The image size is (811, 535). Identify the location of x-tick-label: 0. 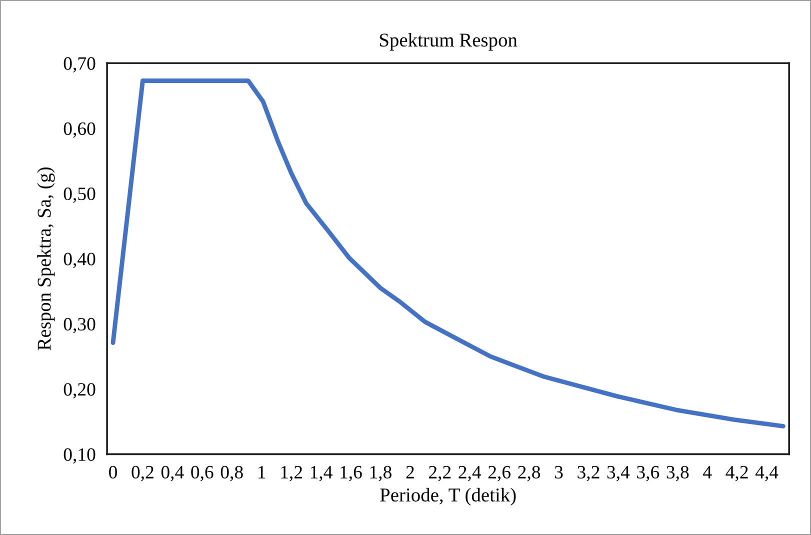
(113, 472).